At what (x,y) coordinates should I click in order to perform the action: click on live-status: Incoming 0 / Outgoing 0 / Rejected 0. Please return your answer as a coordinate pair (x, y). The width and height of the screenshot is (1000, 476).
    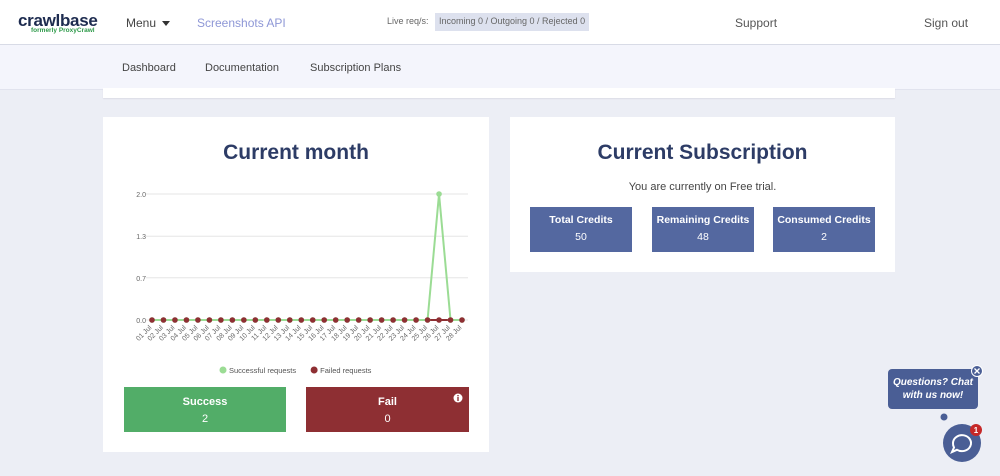
    Looking at the image, I should click on (512, 22).